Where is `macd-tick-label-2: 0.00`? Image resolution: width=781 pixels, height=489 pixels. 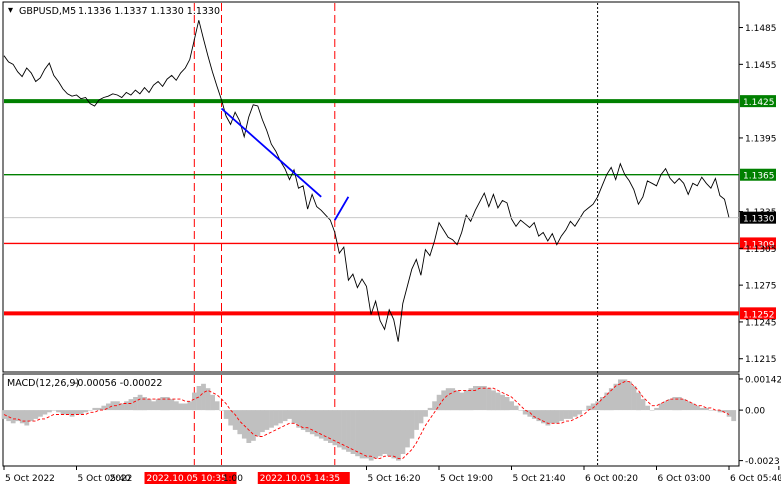
macd-tick-label-2: 0.00 is located at coordinates (755, 412).